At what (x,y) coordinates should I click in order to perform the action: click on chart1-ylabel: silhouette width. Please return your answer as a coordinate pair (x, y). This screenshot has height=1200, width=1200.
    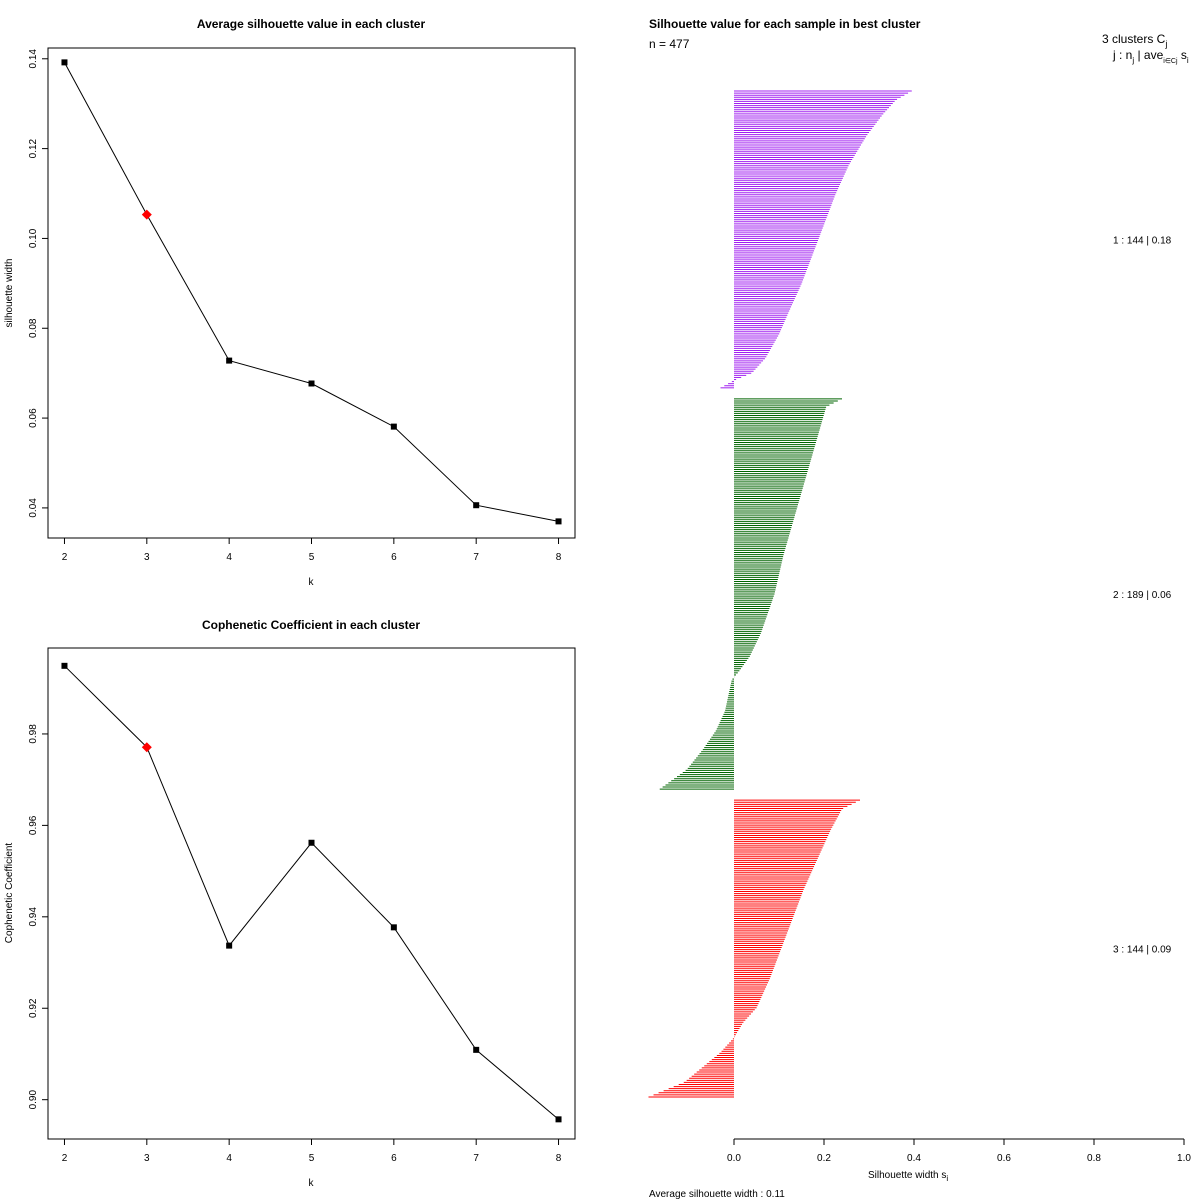
    Looking at the image, I should click on (9, 293).